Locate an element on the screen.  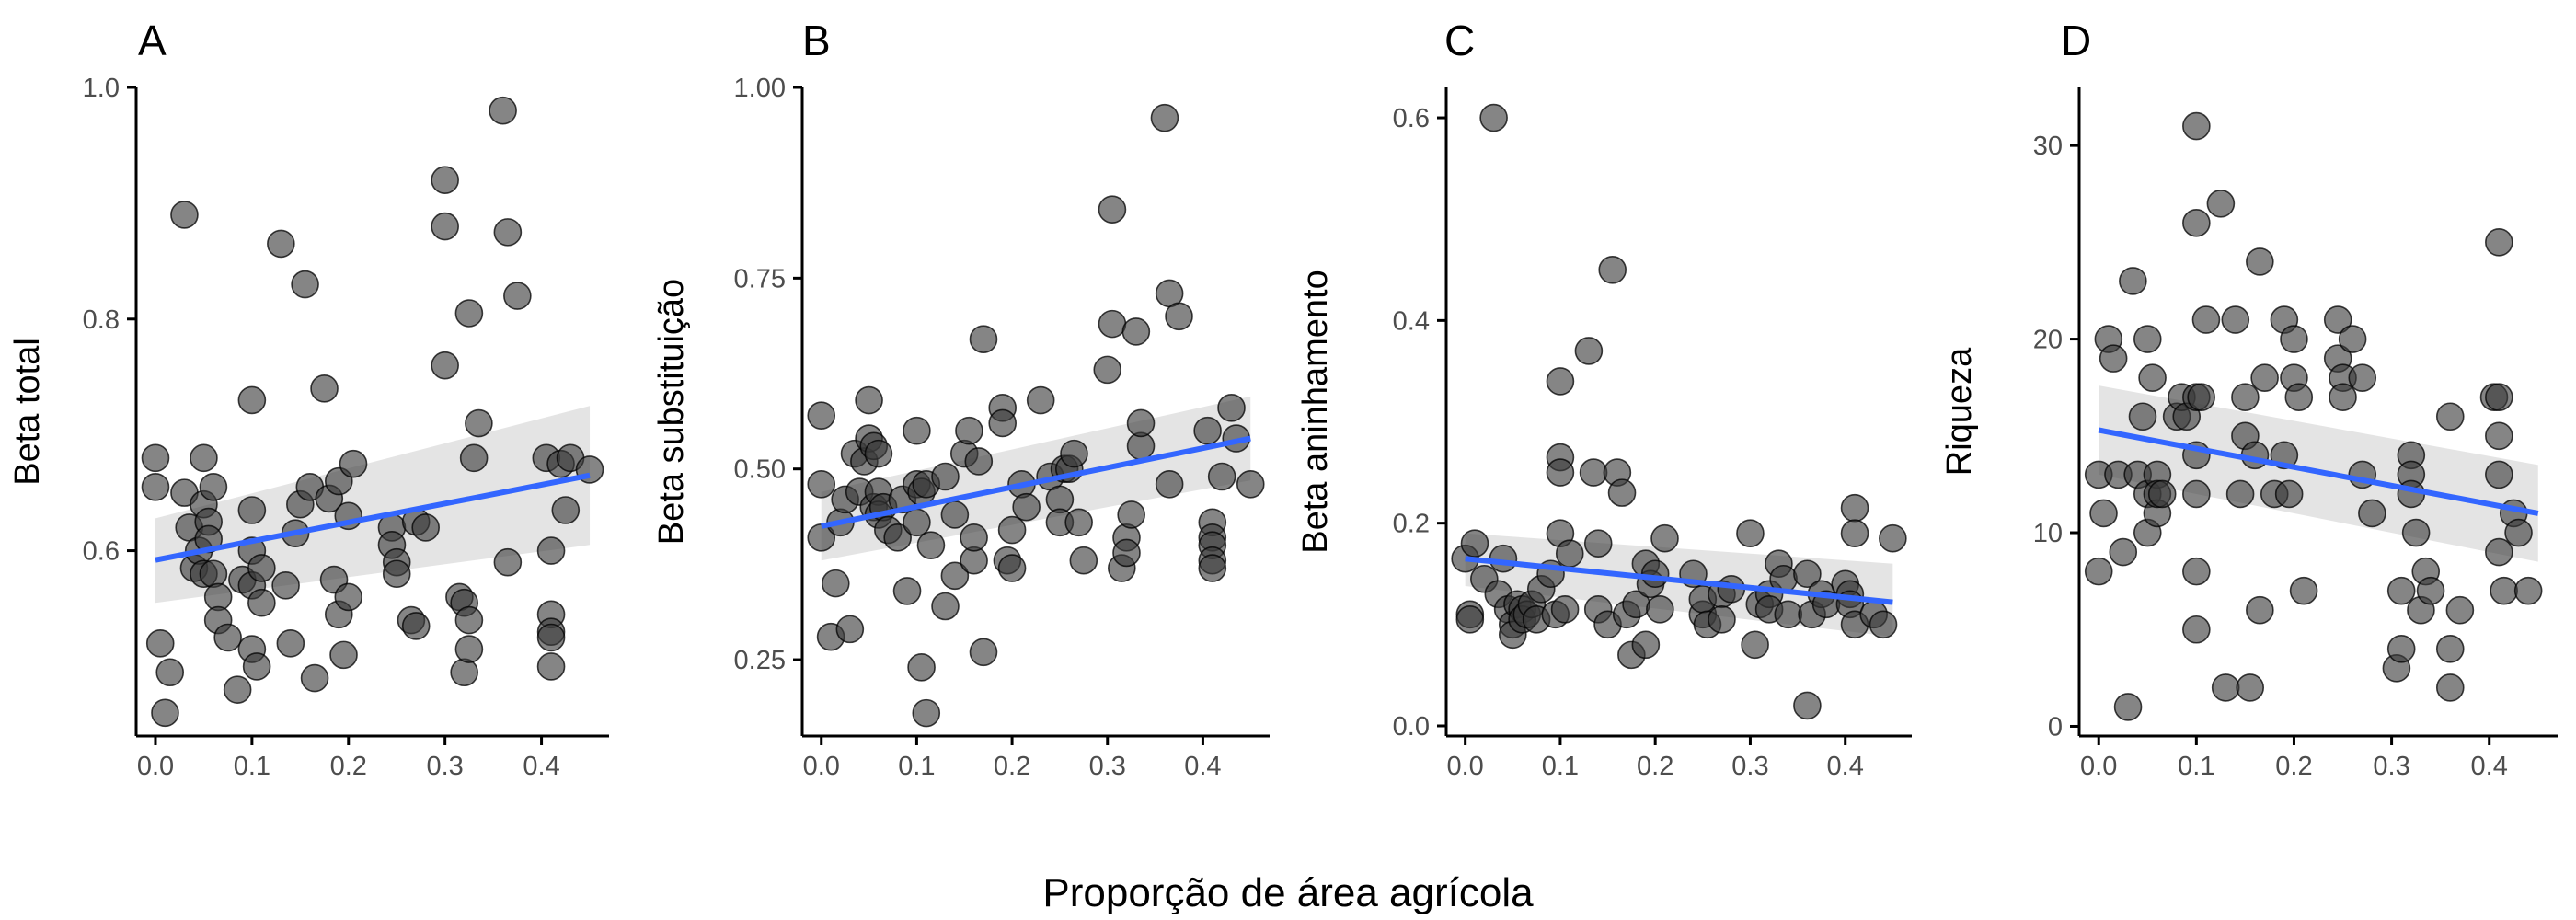
x-tick-label-d: 0.4 is located at coordinates (2489, 766).